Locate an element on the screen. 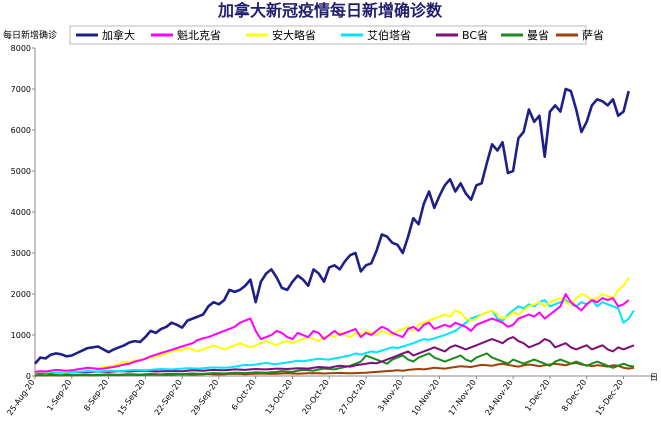 This screenshot has width=661, height=431. legend-item: 加拿大 is located at coordinates (105, 35).